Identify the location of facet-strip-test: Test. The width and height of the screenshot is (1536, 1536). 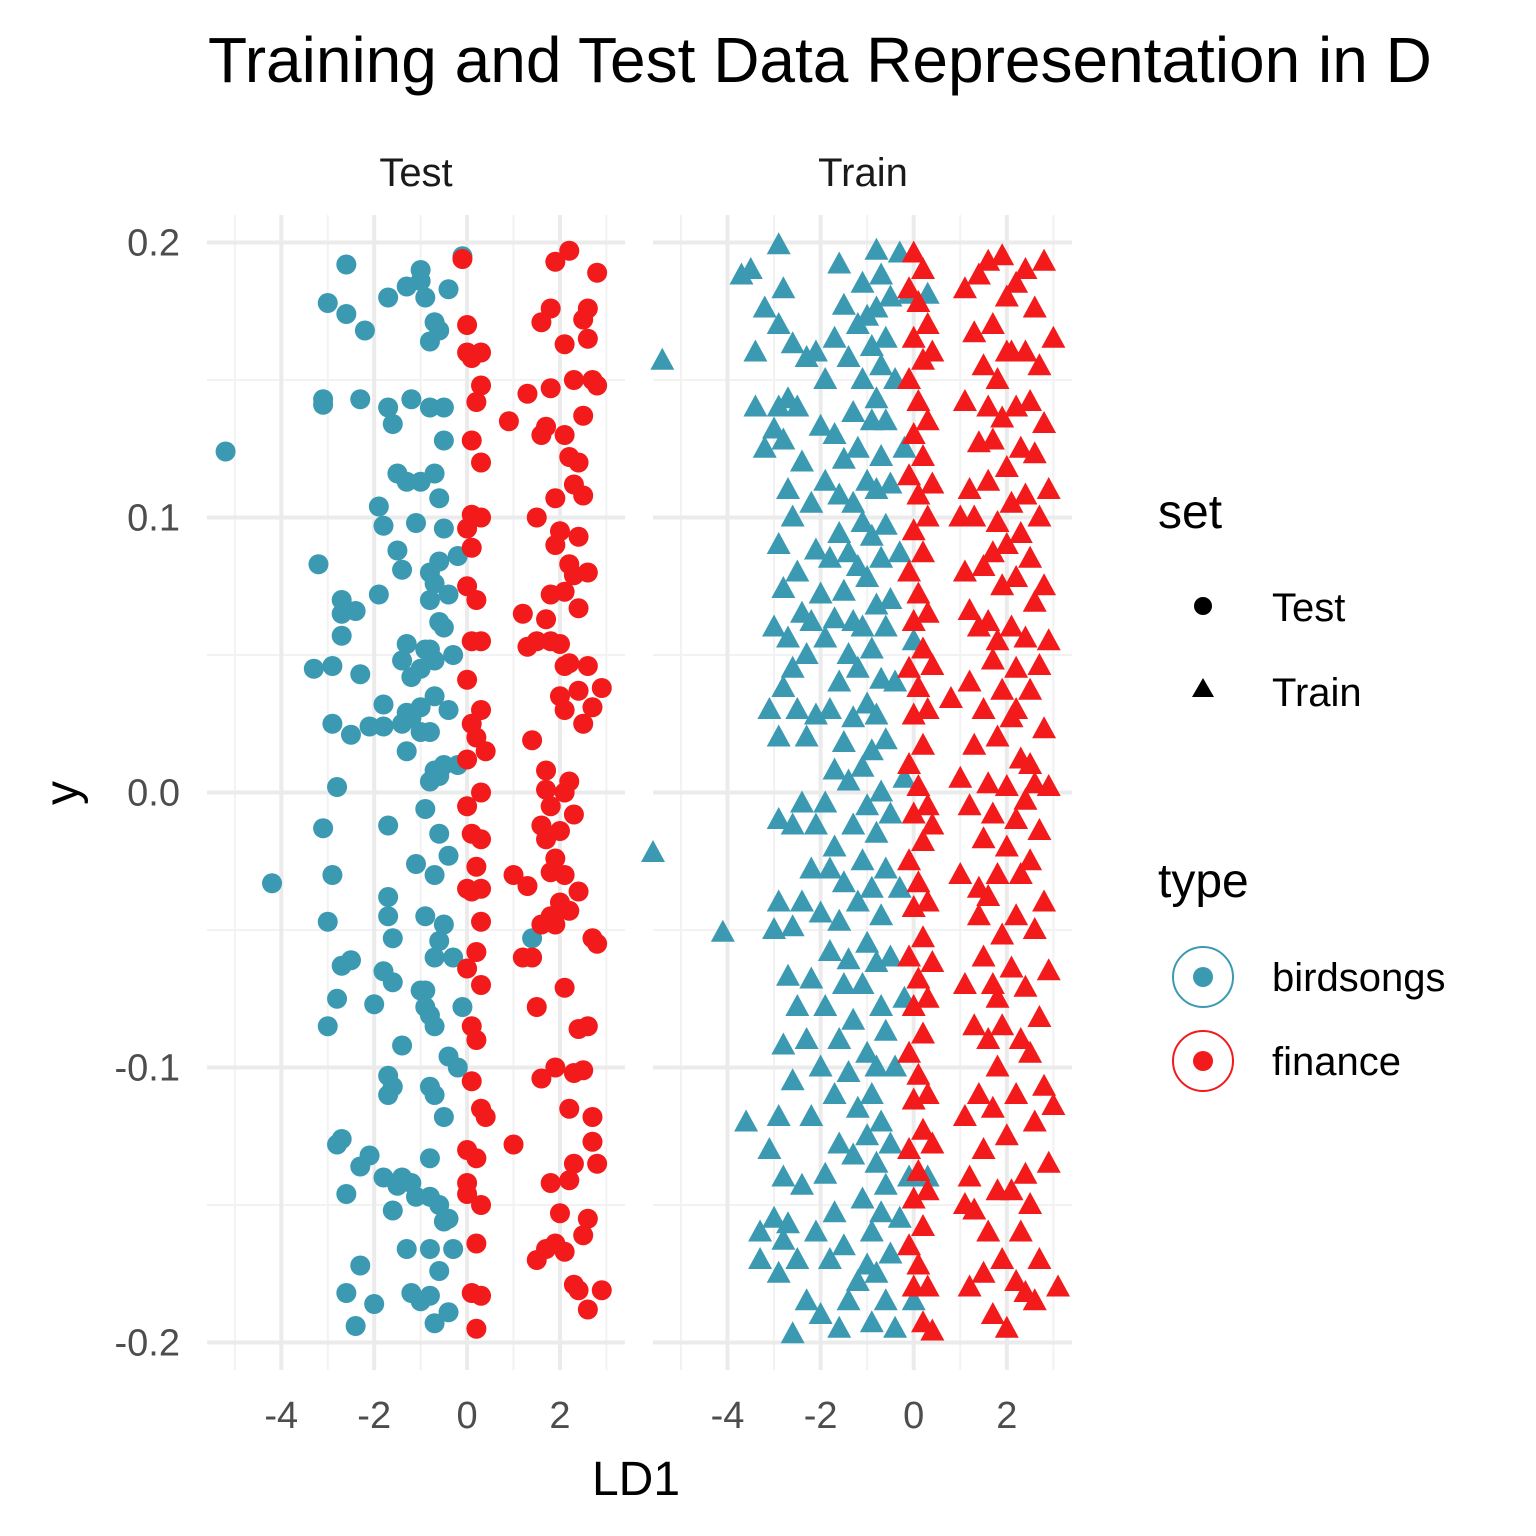
(415, 173).